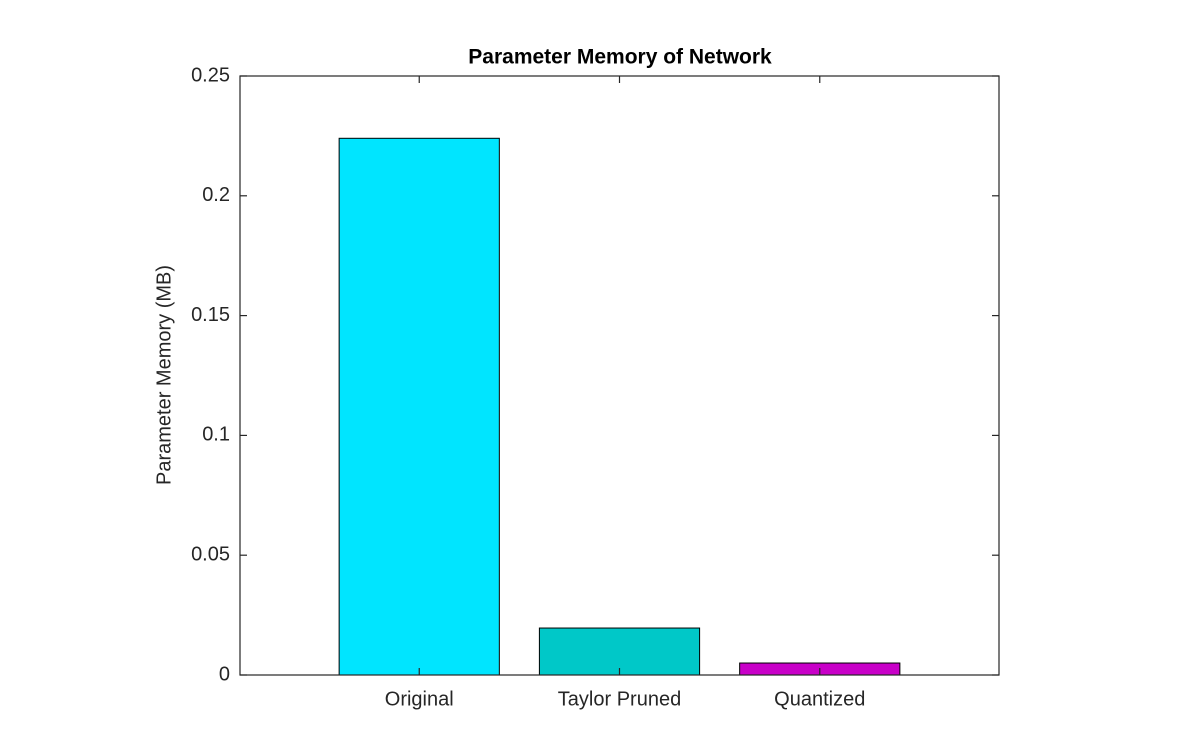 This screenshot has height=751, width=1200. I want to click on y-tick-label: 0.2, so click(216, 195).